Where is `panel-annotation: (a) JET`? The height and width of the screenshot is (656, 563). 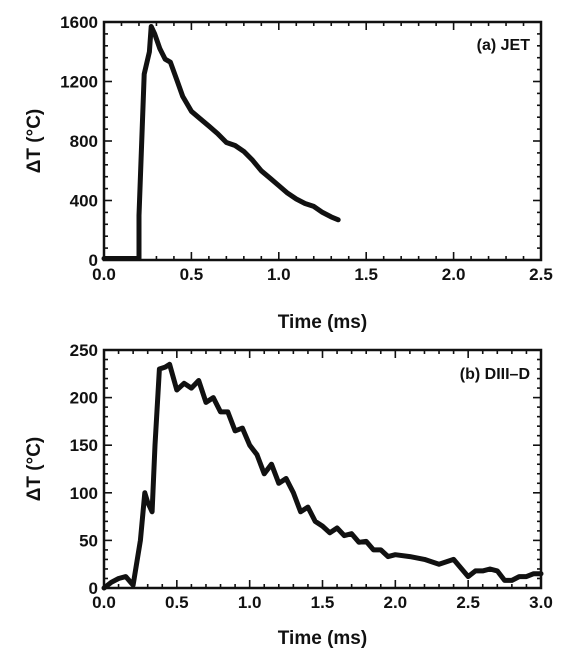
panel-annotation: (a) JET is located at coordinates (504, 45).